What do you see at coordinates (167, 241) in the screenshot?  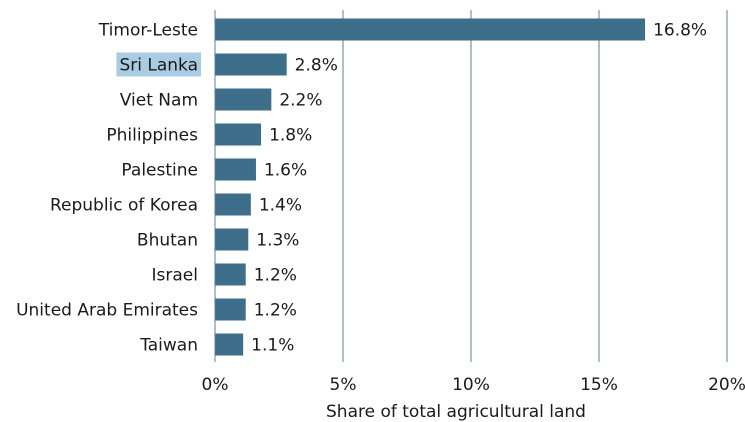 I see `category-label: Bhutan` at bounding box center [167, 241].